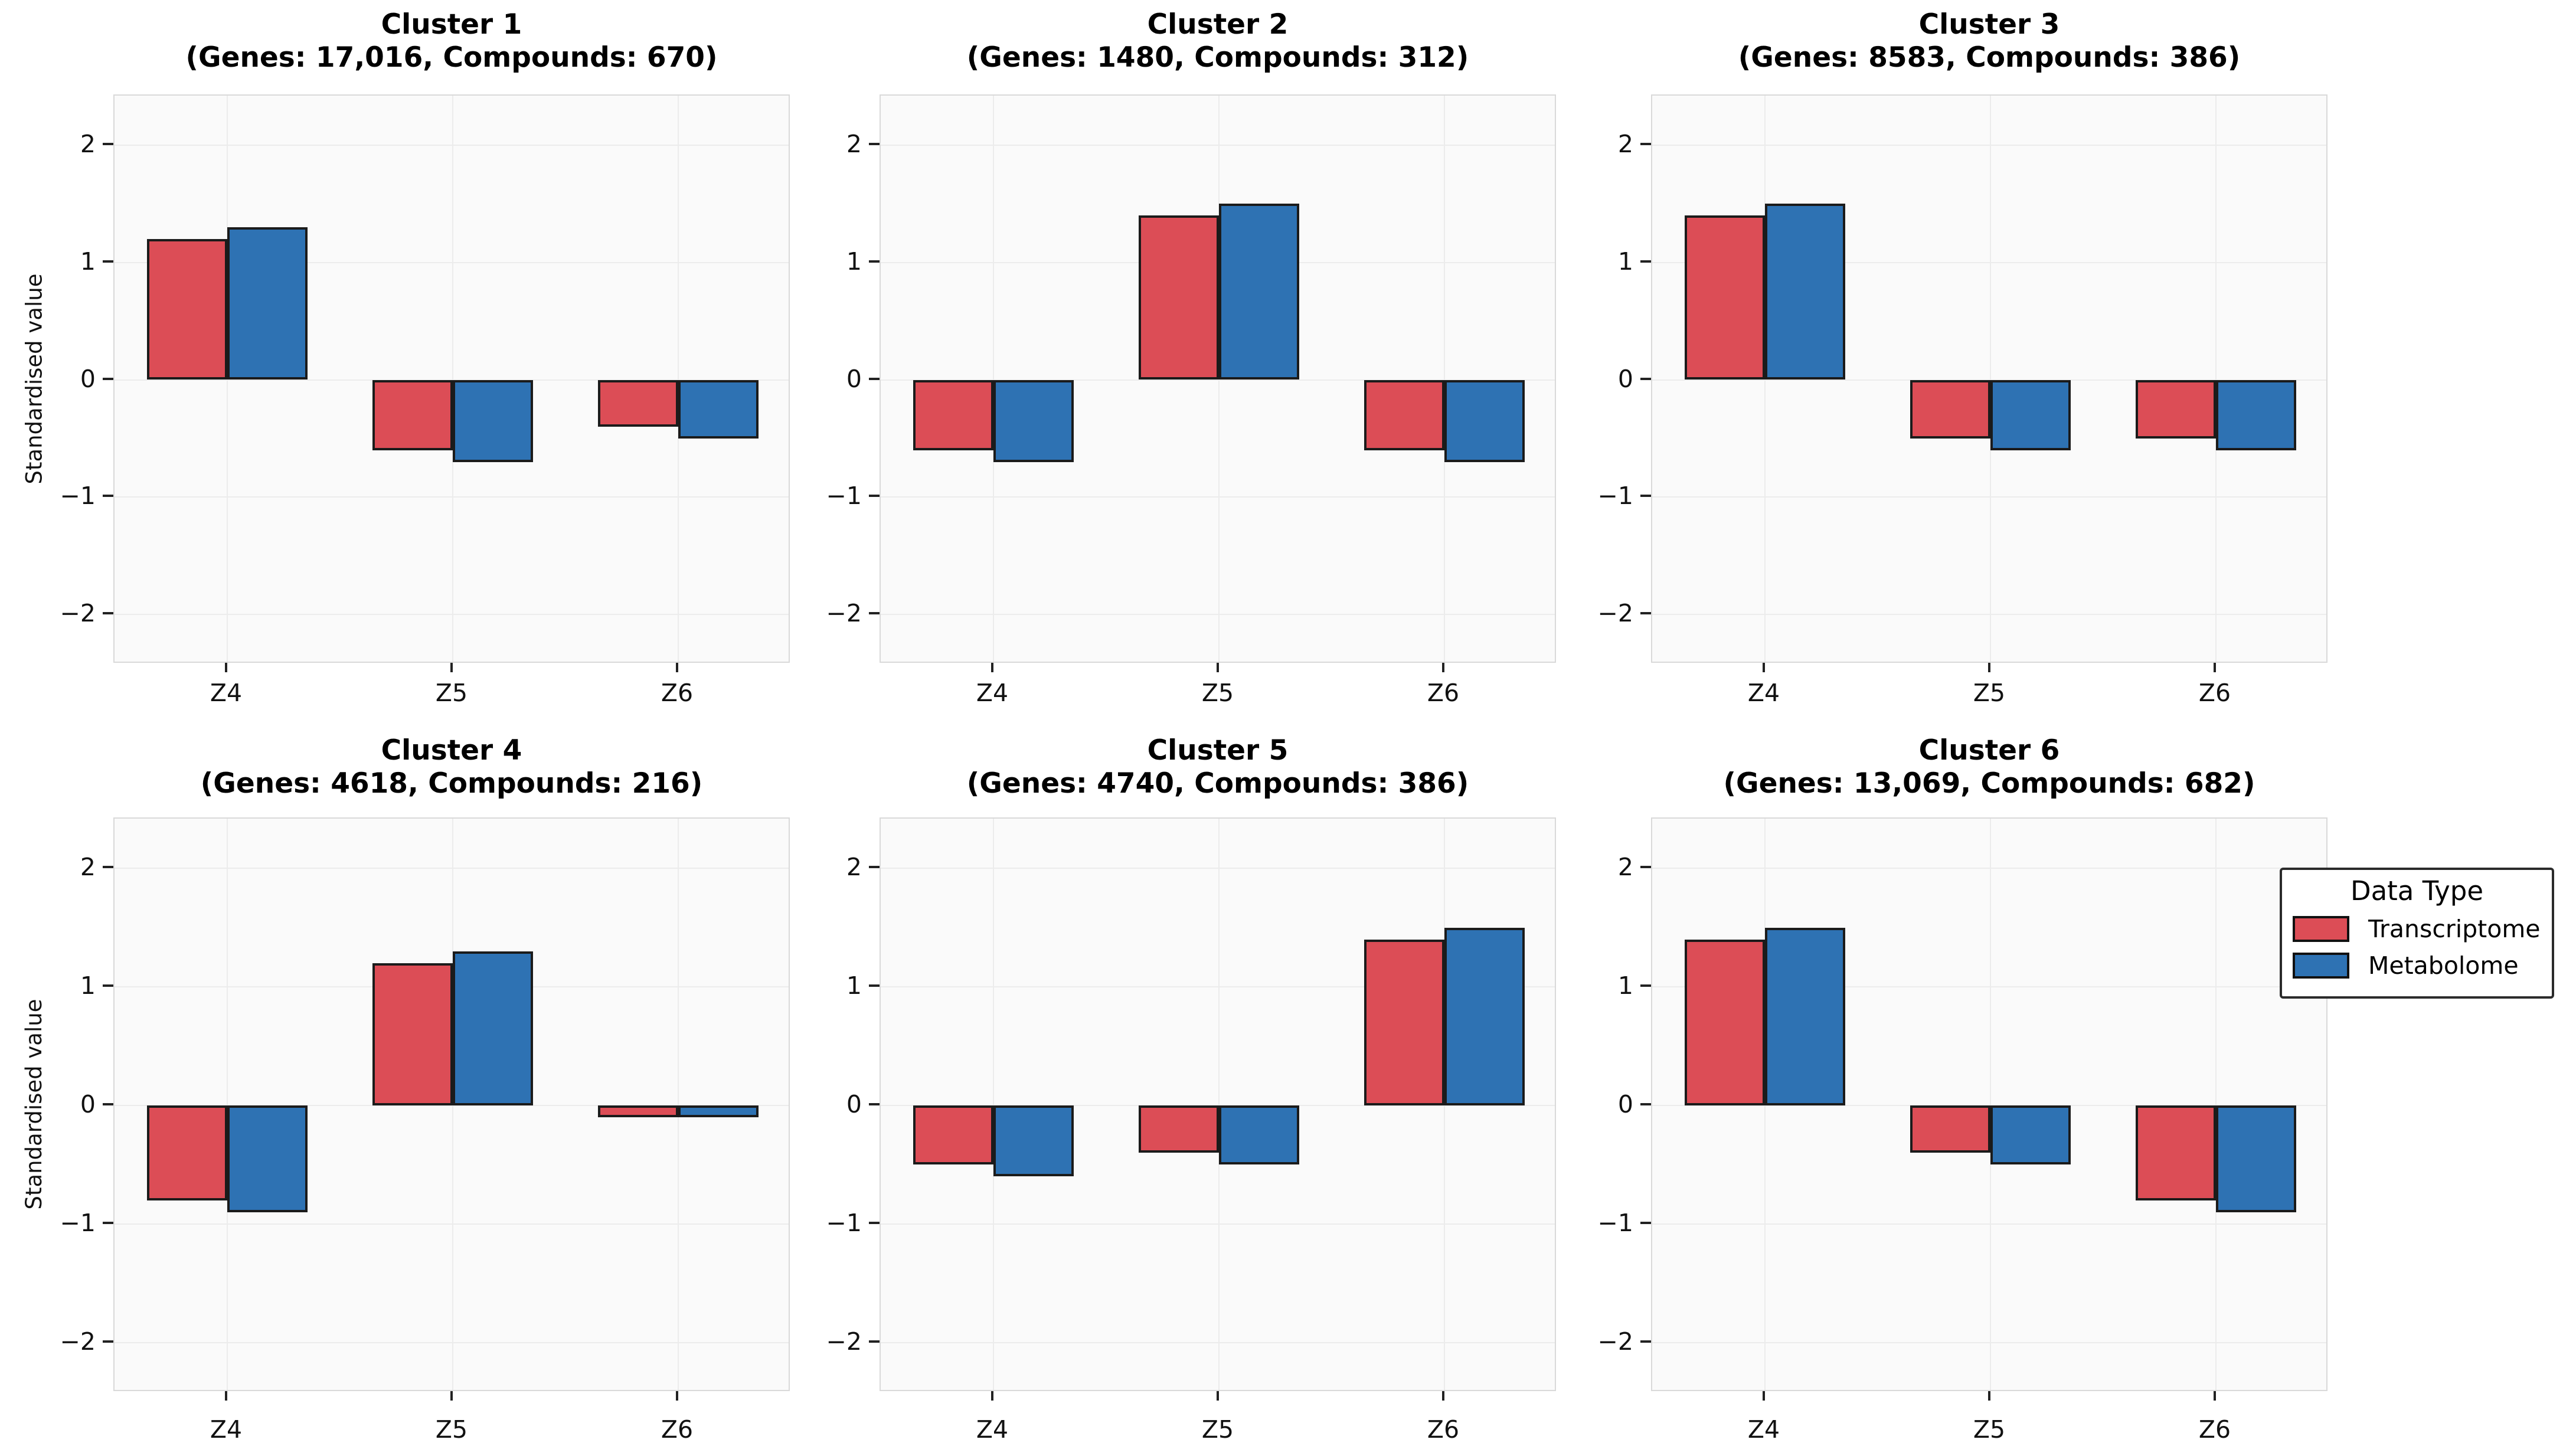 The image size is (2576, 1446). I want to click on x-tick-label-z5: Z5, so click(451, 1429).